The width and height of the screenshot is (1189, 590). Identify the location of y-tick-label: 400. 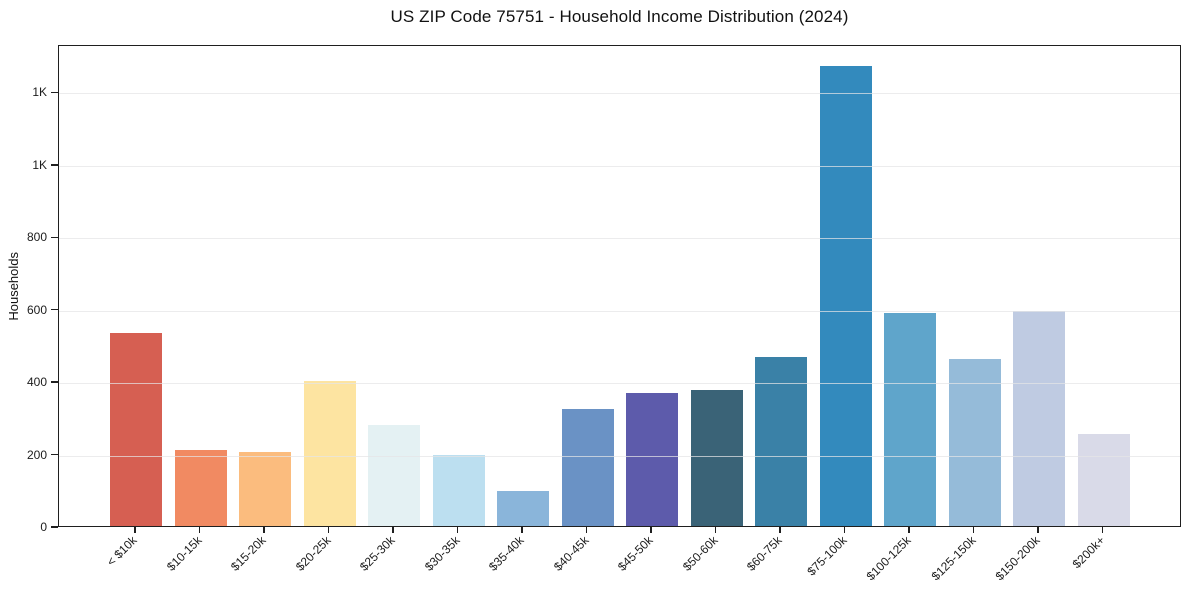
(36, 382).